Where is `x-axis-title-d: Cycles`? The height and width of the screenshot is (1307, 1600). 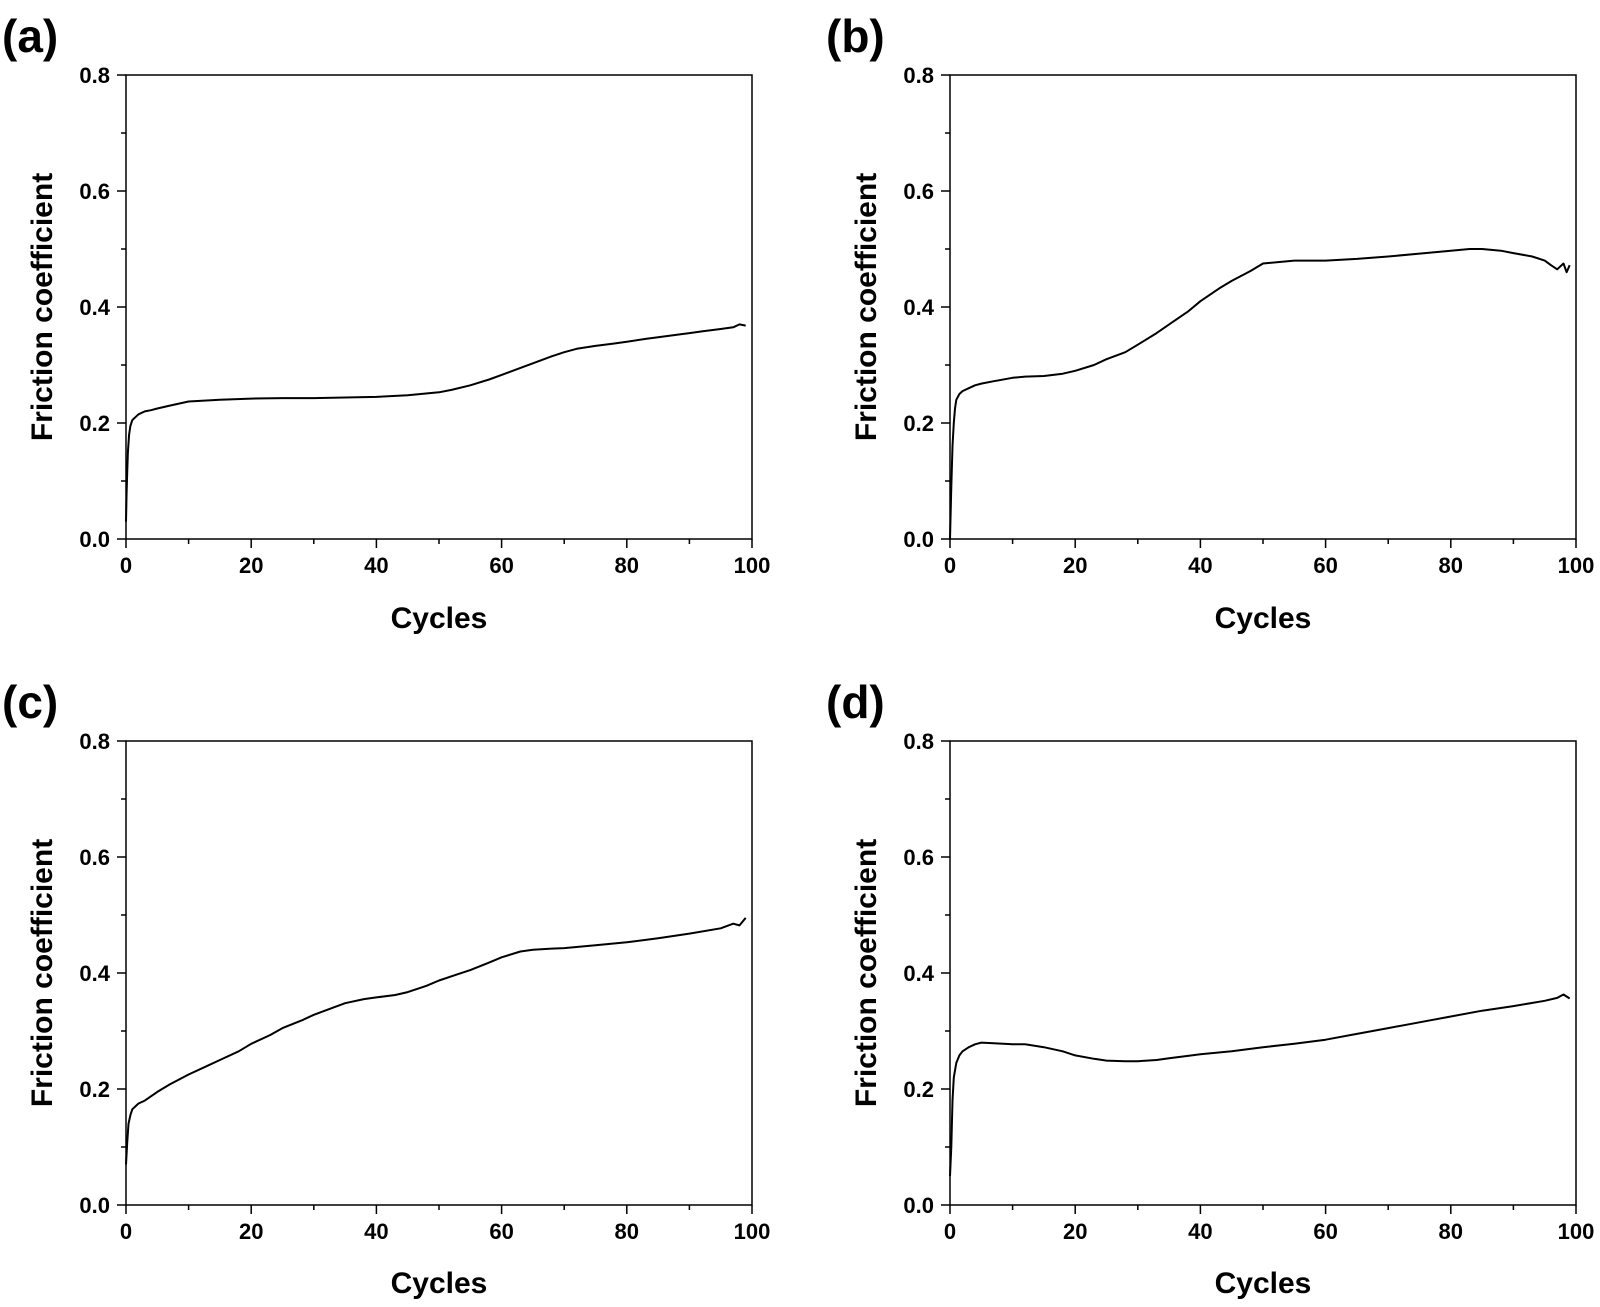 x-axis-title-d: Cycles is located at coordinates (1263, 1283).